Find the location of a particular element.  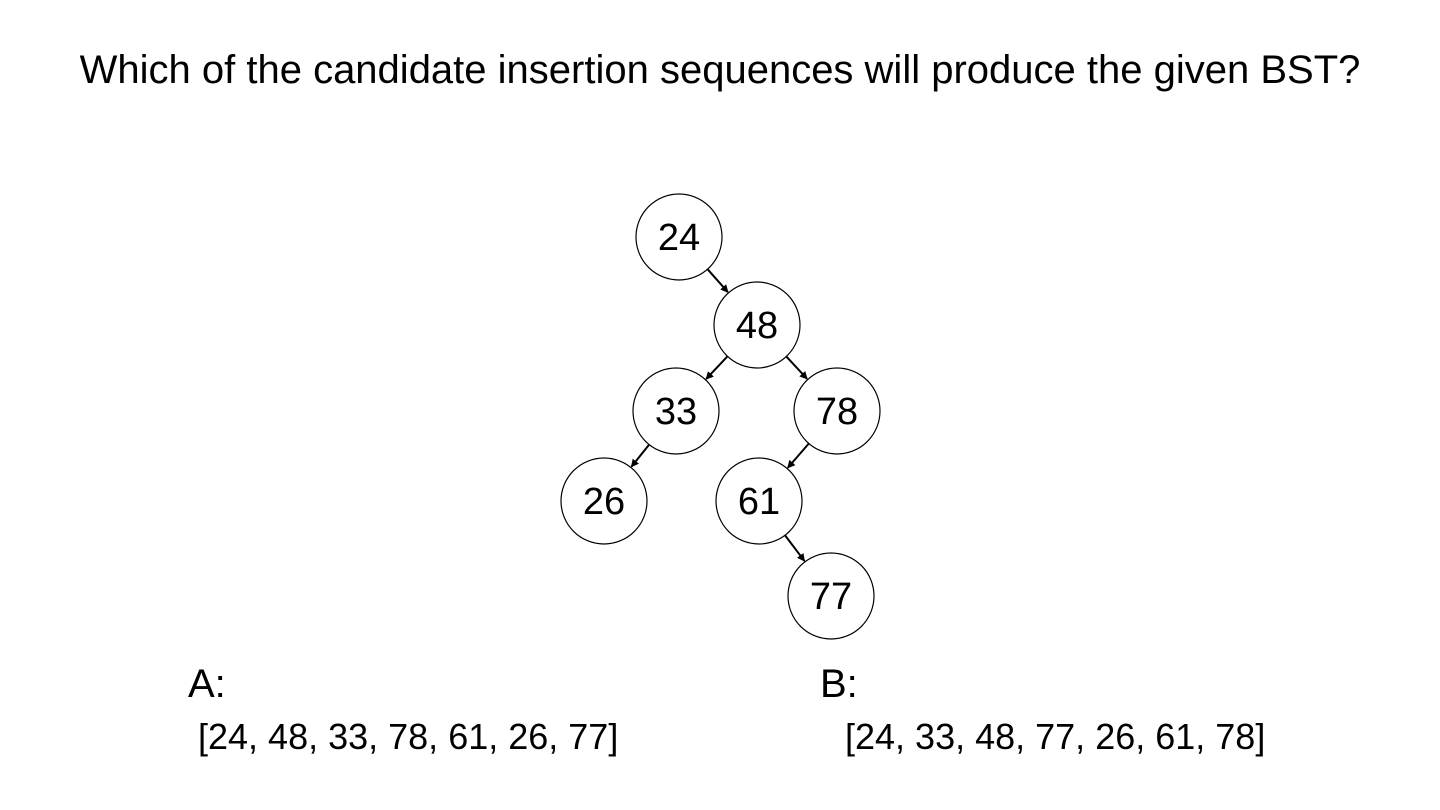

tree-node-24: 24 is located at coordinates (679, 237).